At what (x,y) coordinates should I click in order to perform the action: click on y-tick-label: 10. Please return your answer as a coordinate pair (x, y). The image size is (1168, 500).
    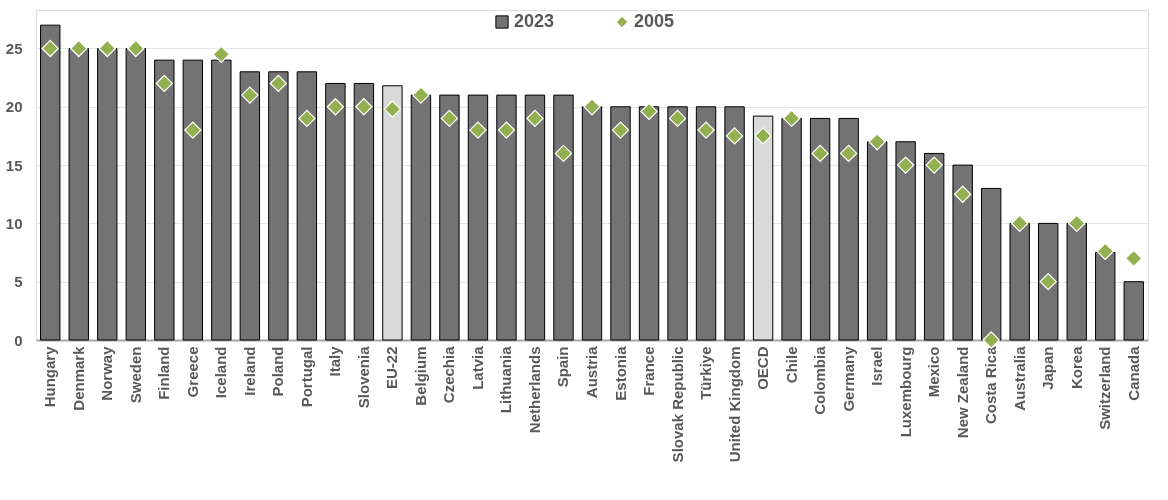
    Looking at the image, I should click on (14, 223).